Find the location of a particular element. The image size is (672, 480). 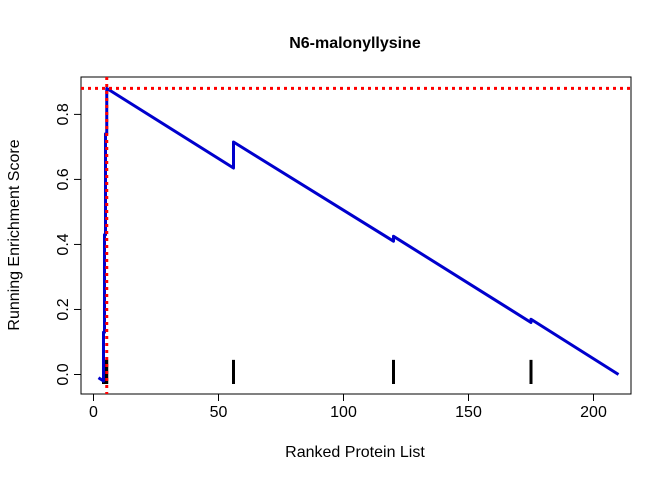

x-axis: 0 50 100 150 200 is located at coordinates (348, 407).